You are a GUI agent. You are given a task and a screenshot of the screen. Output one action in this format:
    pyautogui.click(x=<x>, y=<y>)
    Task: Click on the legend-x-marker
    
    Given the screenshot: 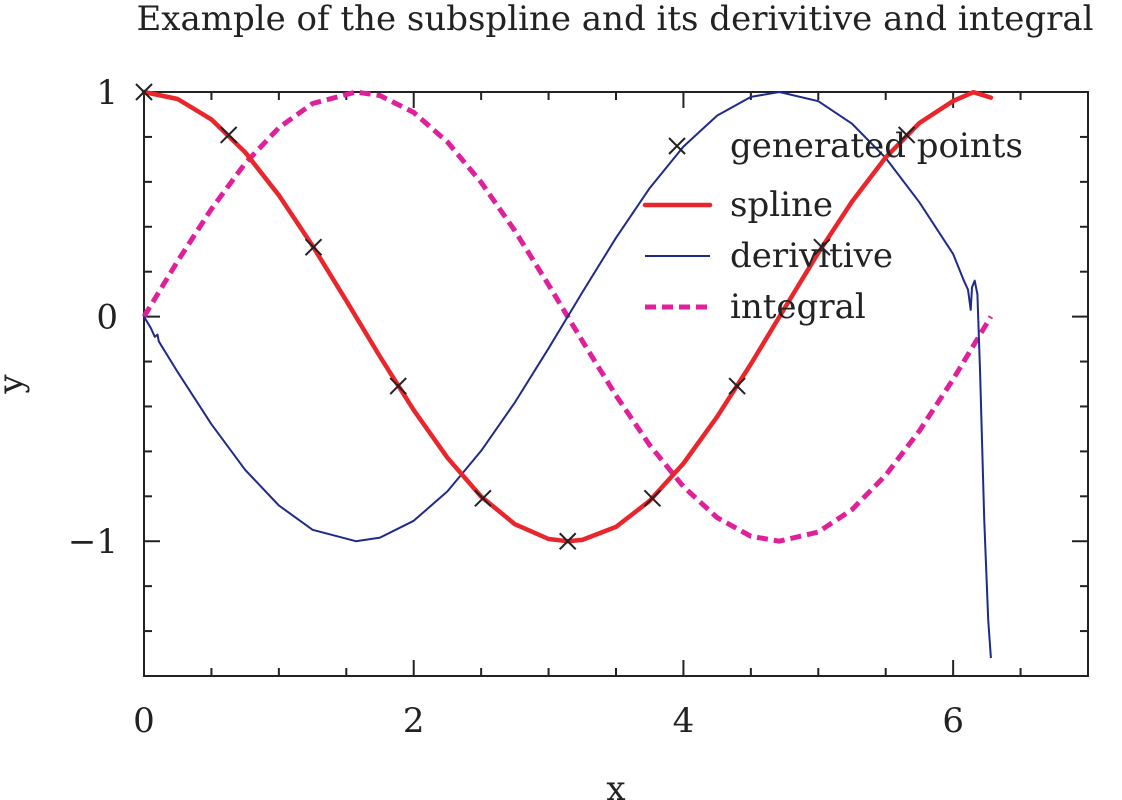 What is the action you would take?
    pyautogui.click(x=677, y=146)
    